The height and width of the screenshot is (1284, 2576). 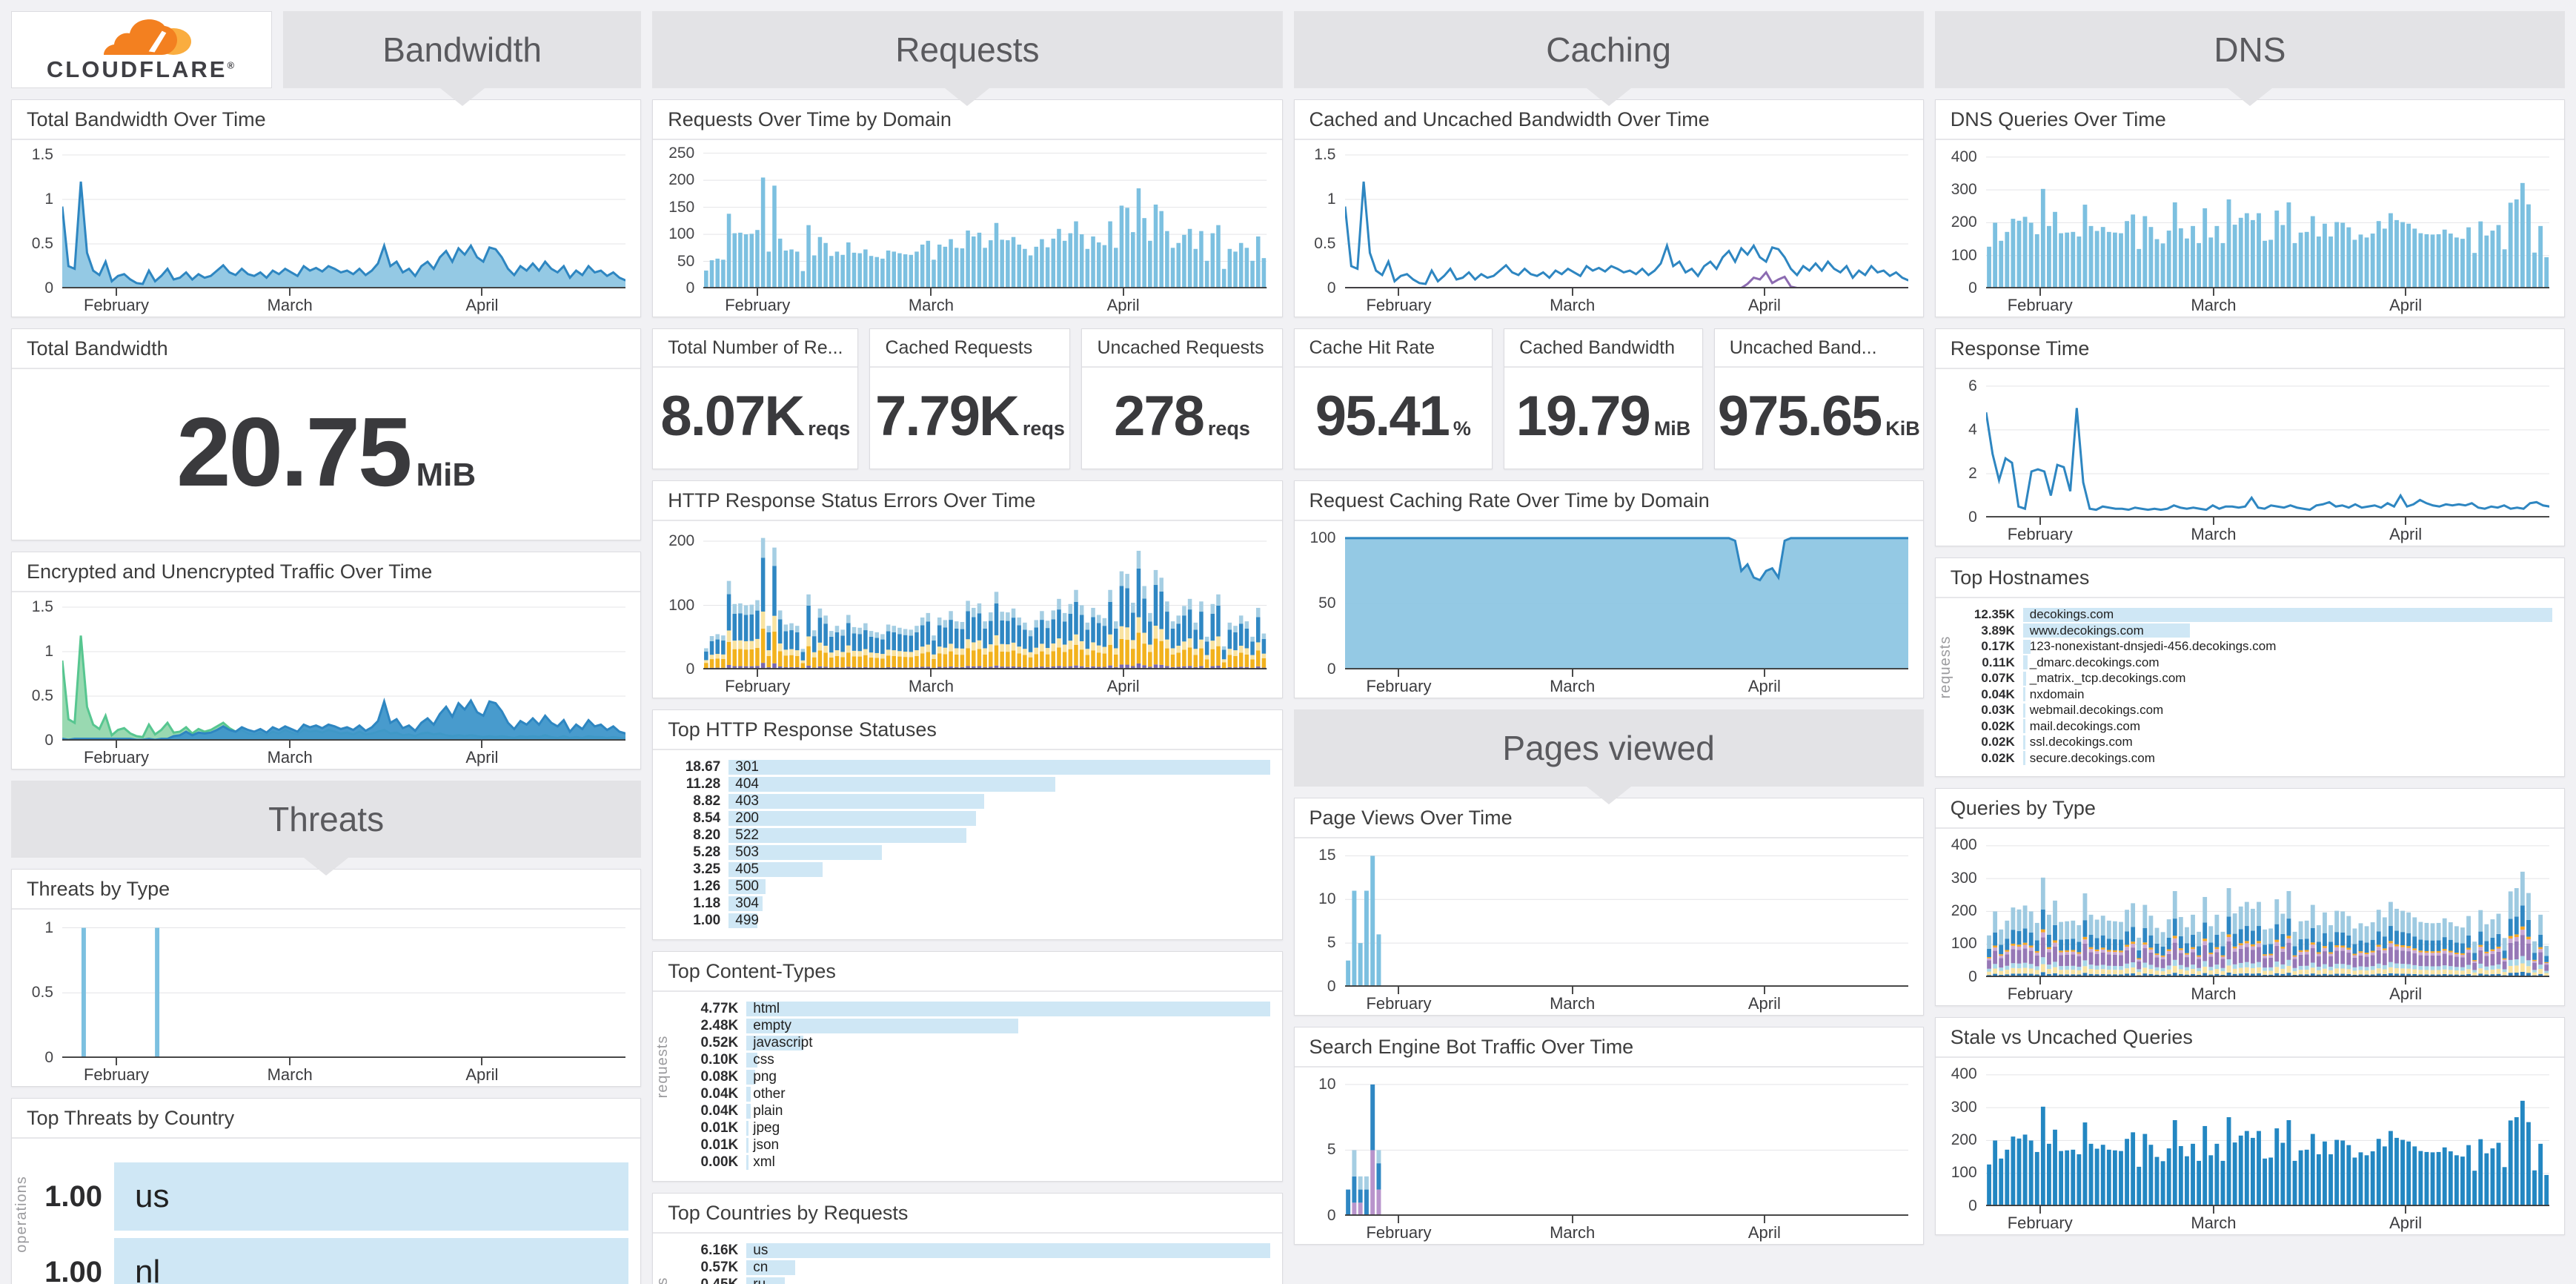 I want to click on section-header-threats: Threats, so click(x=326, y=820).